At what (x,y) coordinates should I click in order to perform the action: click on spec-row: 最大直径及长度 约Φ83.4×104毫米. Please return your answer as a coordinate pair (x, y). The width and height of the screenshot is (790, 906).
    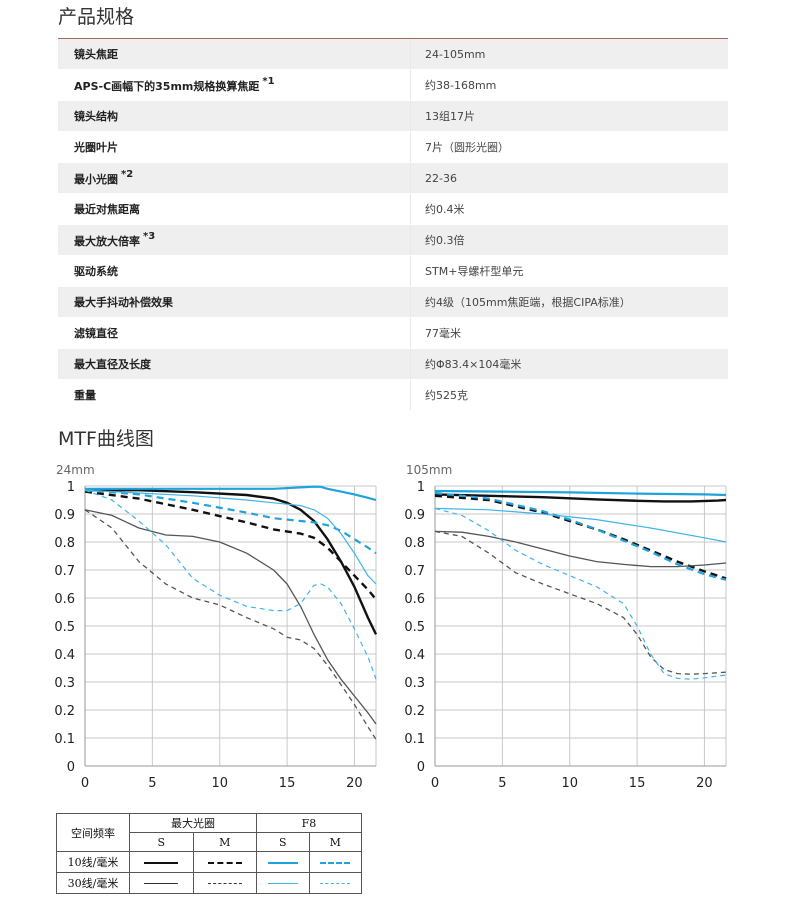
    Looking at the image, I should click on (393, 364).